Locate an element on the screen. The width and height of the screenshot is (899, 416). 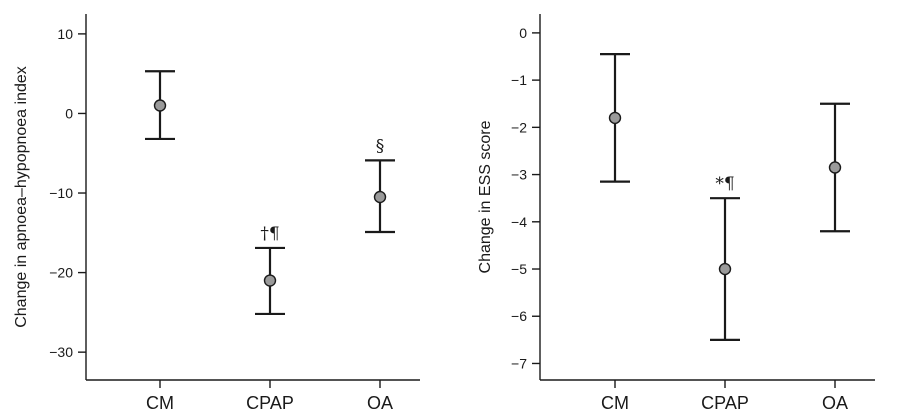
y-tick-label: −5 is located at coordinates (519, 269).